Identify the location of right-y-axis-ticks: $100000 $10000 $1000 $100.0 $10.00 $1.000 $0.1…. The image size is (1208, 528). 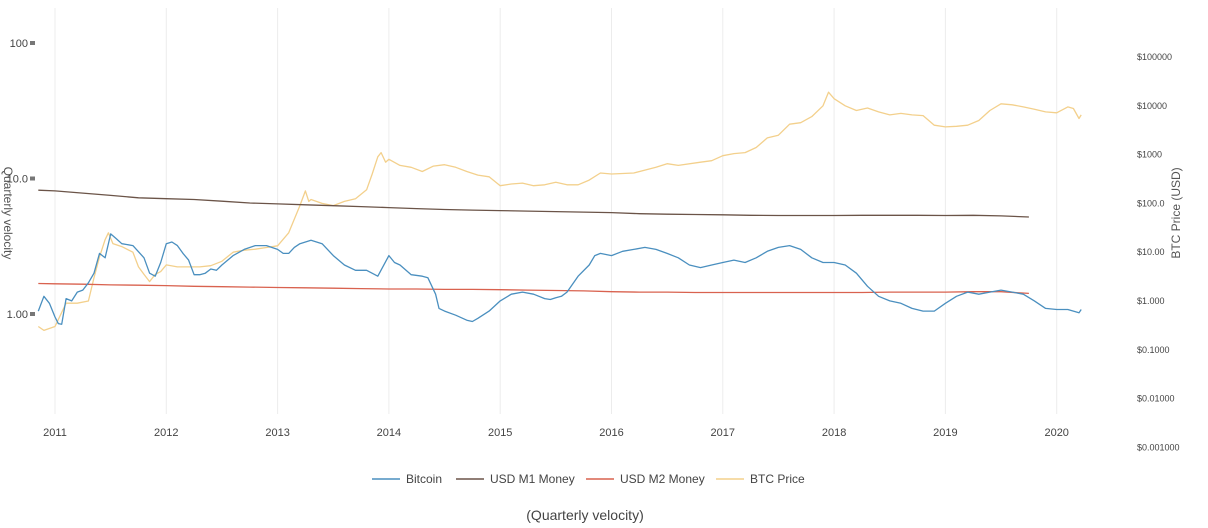
(1158, 252).